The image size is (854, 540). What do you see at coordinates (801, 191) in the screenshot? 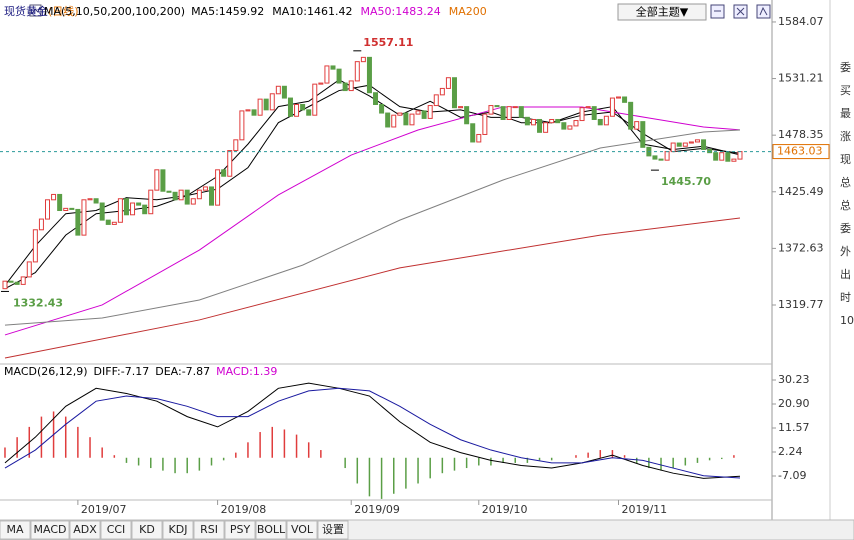
I see `y-tick-label: 1425.49` at bounding box center [801, 191].